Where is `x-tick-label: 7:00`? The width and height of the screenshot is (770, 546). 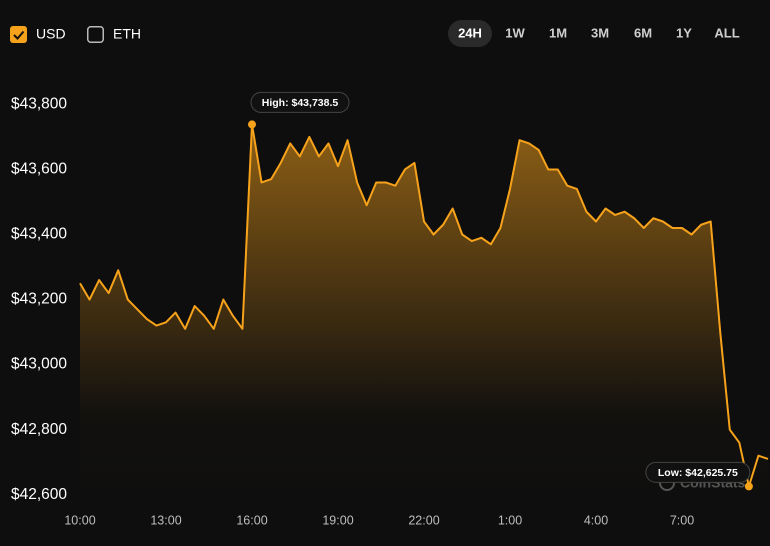
x-tick-label: 7:00 is located at coordinates (682, 520).